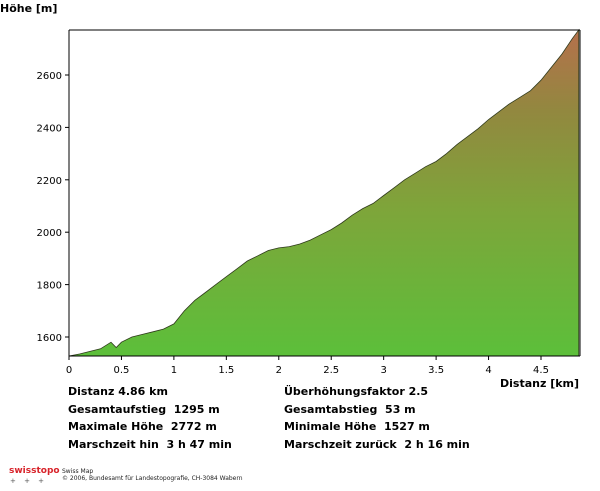  What do you see at coordinates (357, 426) in the screenshot?
I see `stat-min-height: Minimale Höhe 1527 m` at bounding box center [357, 426].